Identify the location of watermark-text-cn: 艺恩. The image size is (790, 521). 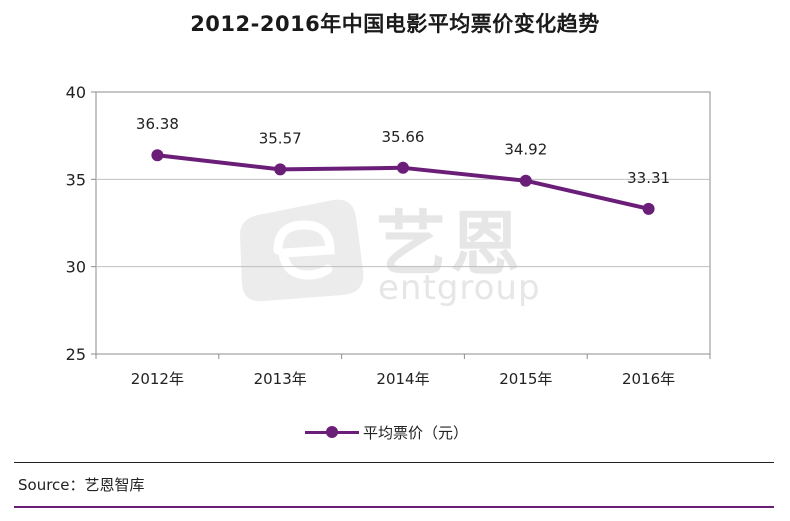
(450, 244).